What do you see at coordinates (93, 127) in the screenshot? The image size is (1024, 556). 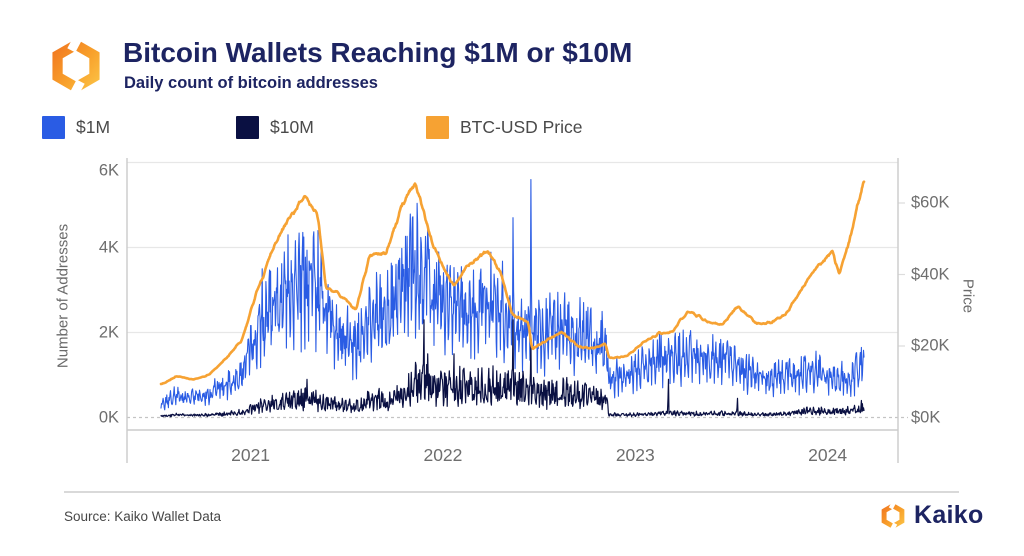 I see `legend-label-1m: $1M` at bounding box center [93, 127].